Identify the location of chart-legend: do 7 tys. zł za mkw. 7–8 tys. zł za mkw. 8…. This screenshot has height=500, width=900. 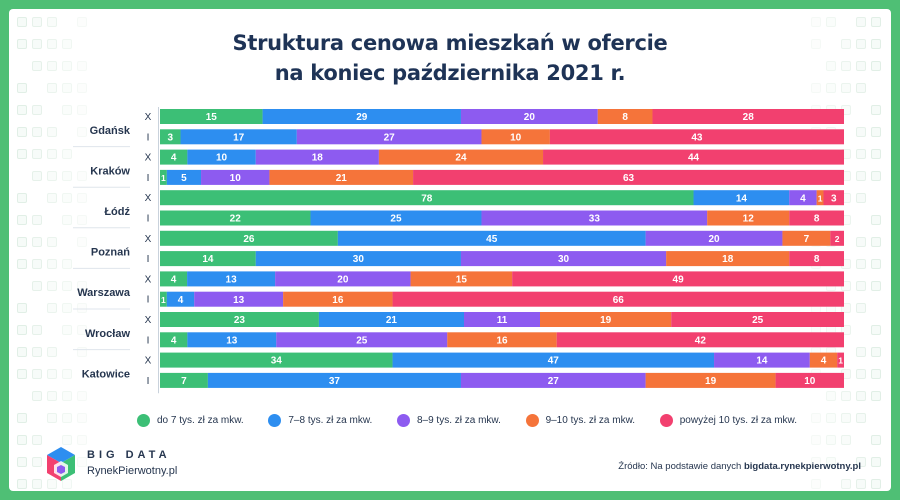
(467, 420).